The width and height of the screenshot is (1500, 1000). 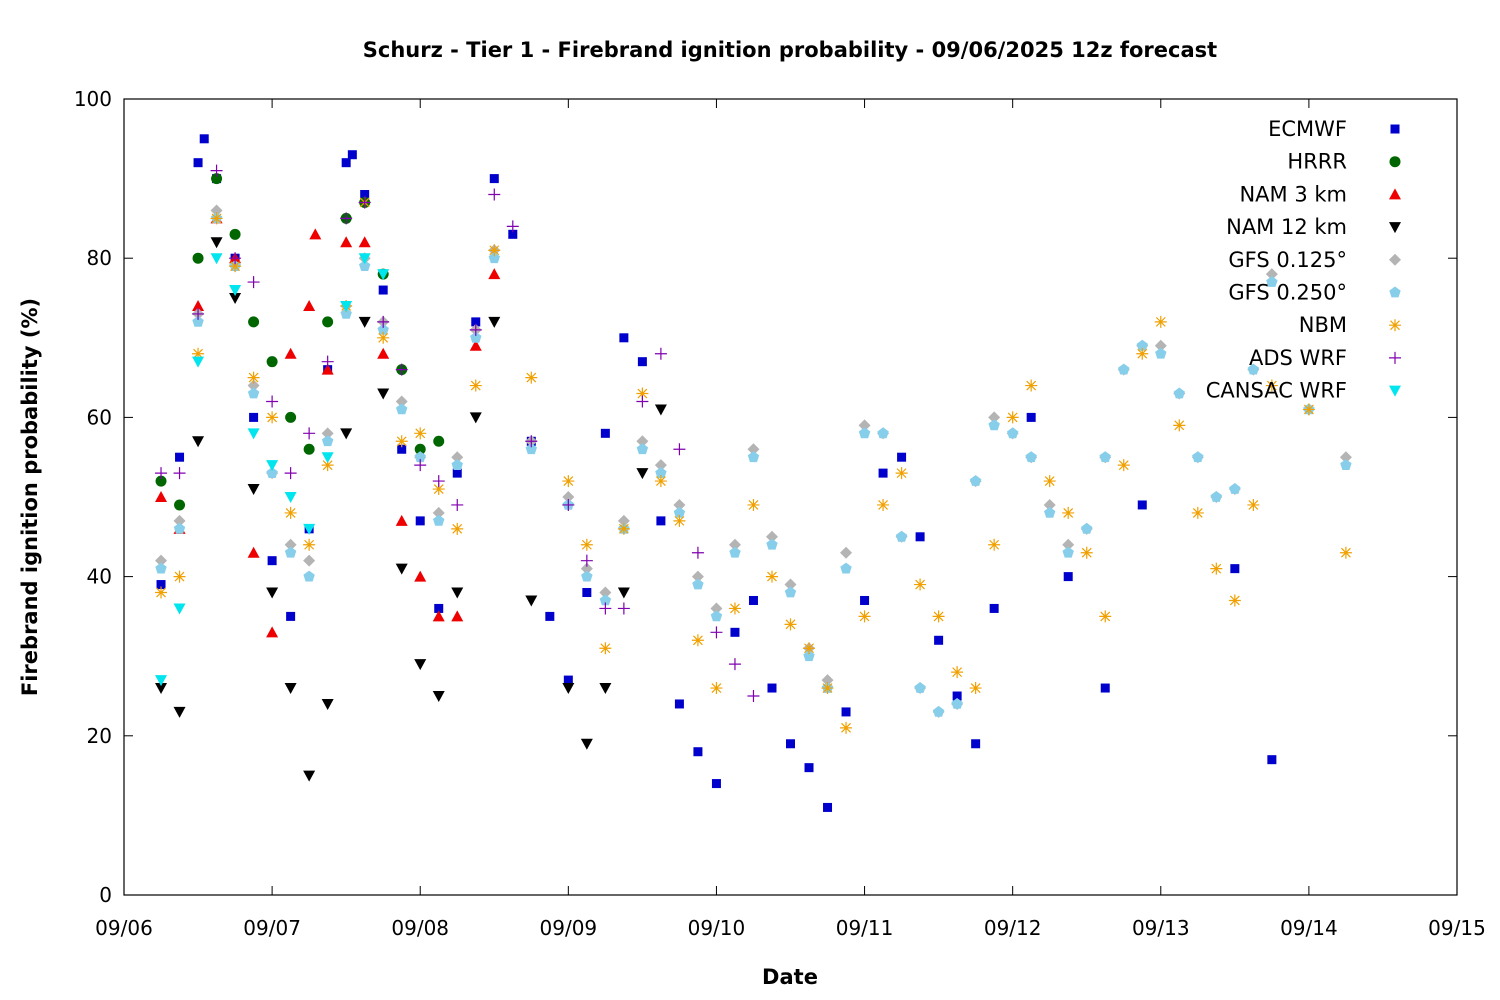 What do you see at coordinates (1317, 162) in the screenshot?
I see `legend-label: HRRR` at bounding box center [1317, 162].